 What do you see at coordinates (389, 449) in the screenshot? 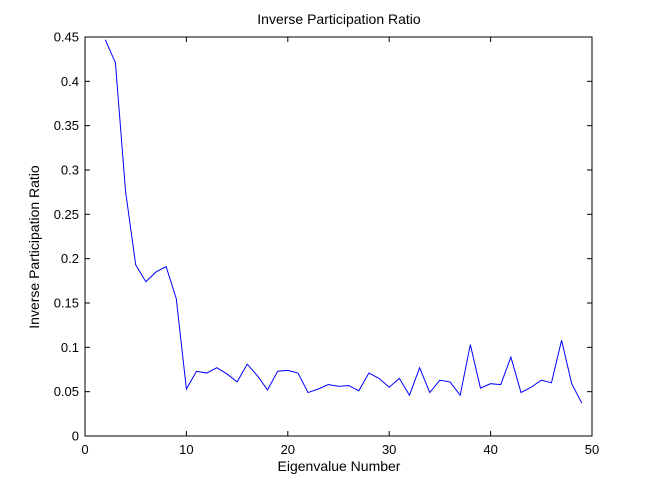
I see `x-tick-label: 30` at bounding box center [389, 449].